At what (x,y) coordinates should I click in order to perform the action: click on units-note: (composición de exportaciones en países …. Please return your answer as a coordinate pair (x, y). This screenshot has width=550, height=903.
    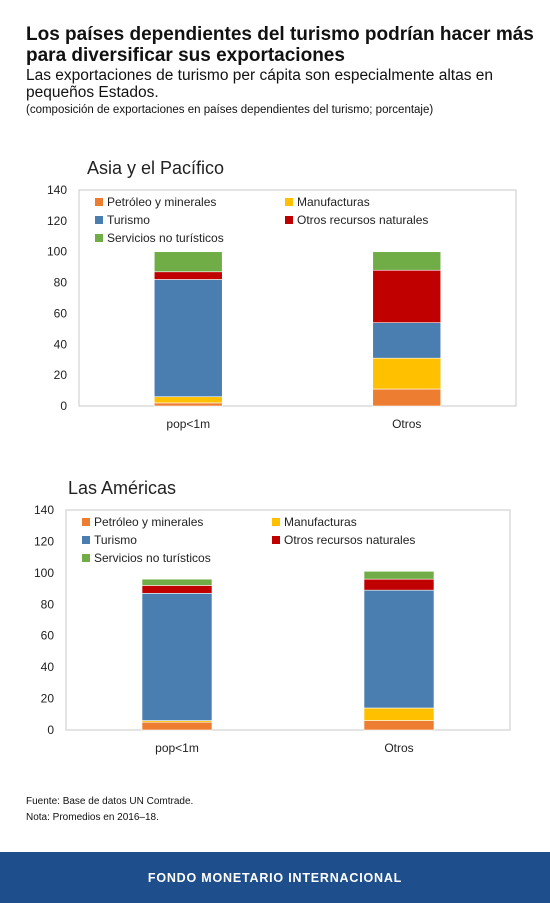
    Looking at the image, I should click on (230, 110).